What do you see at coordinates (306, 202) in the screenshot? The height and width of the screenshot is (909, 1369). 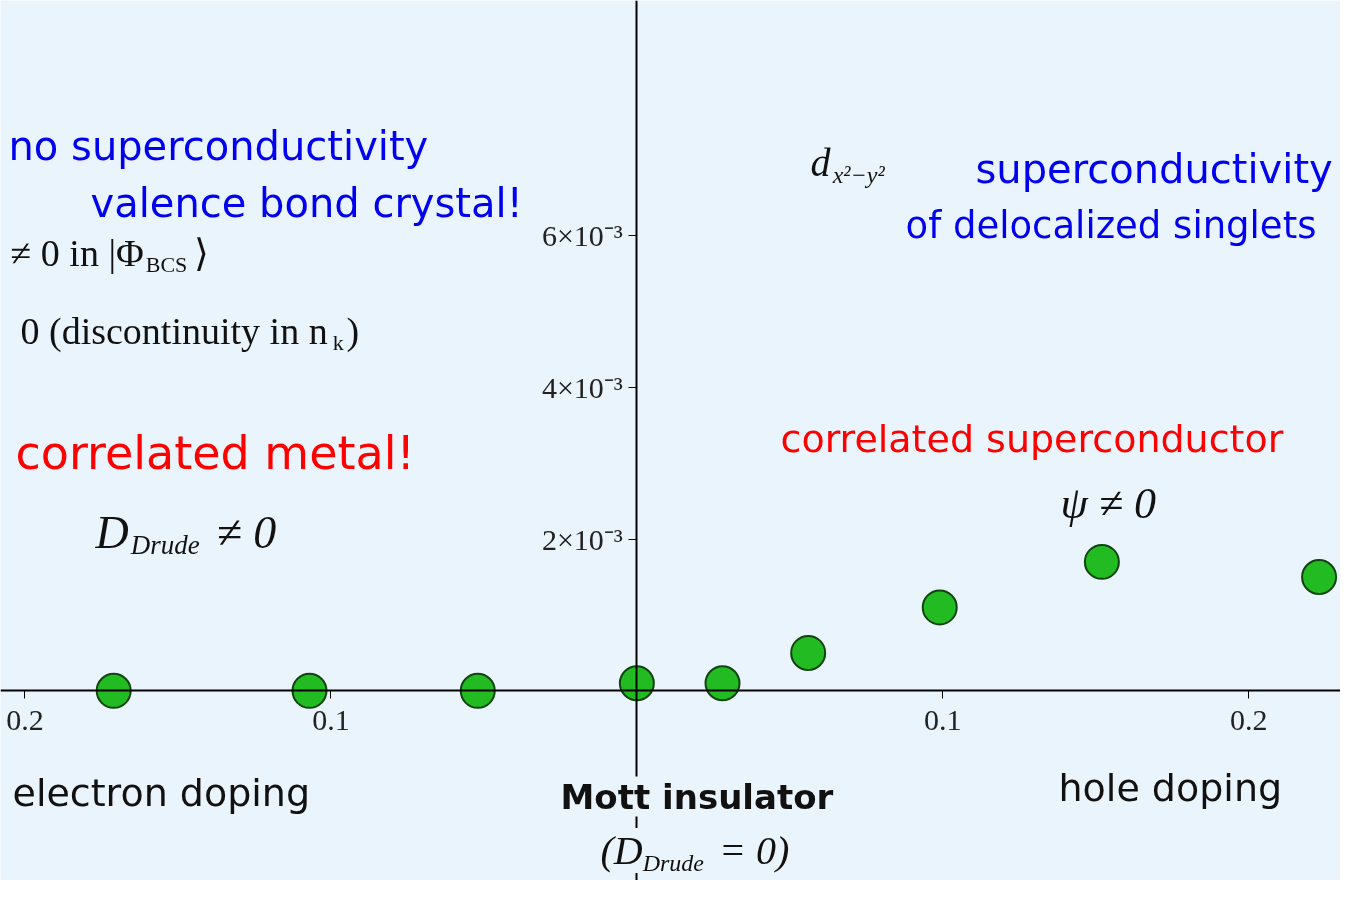 I see `annotation: valence bond crystal!` at bounding box center [306, 202].